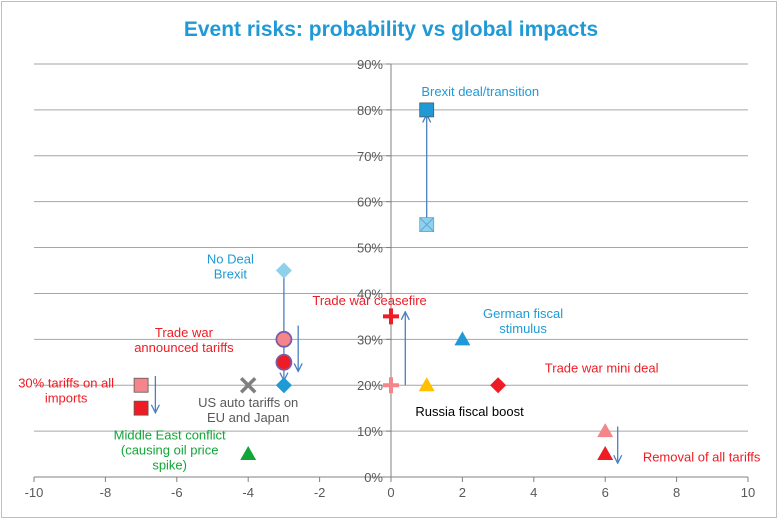 The width and height of the screenshot is (780, 521). What do you see at coordinates (370, 202) in the screenshot?
I see `y-tick-label: 60%` at bounding box center [370, 202].